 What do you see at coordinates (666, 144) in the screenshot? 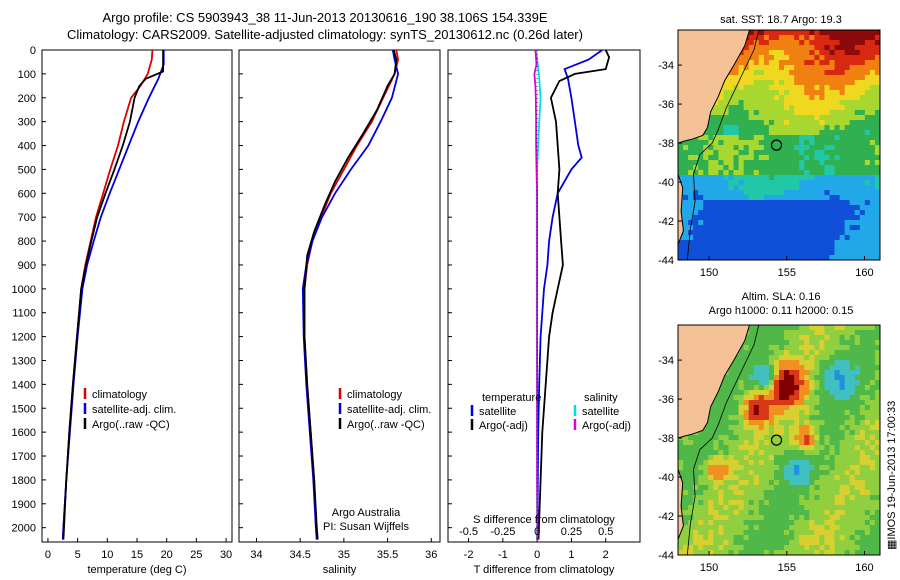
I see `map-y-tick-label: -38` at bounding box center [666, 144].